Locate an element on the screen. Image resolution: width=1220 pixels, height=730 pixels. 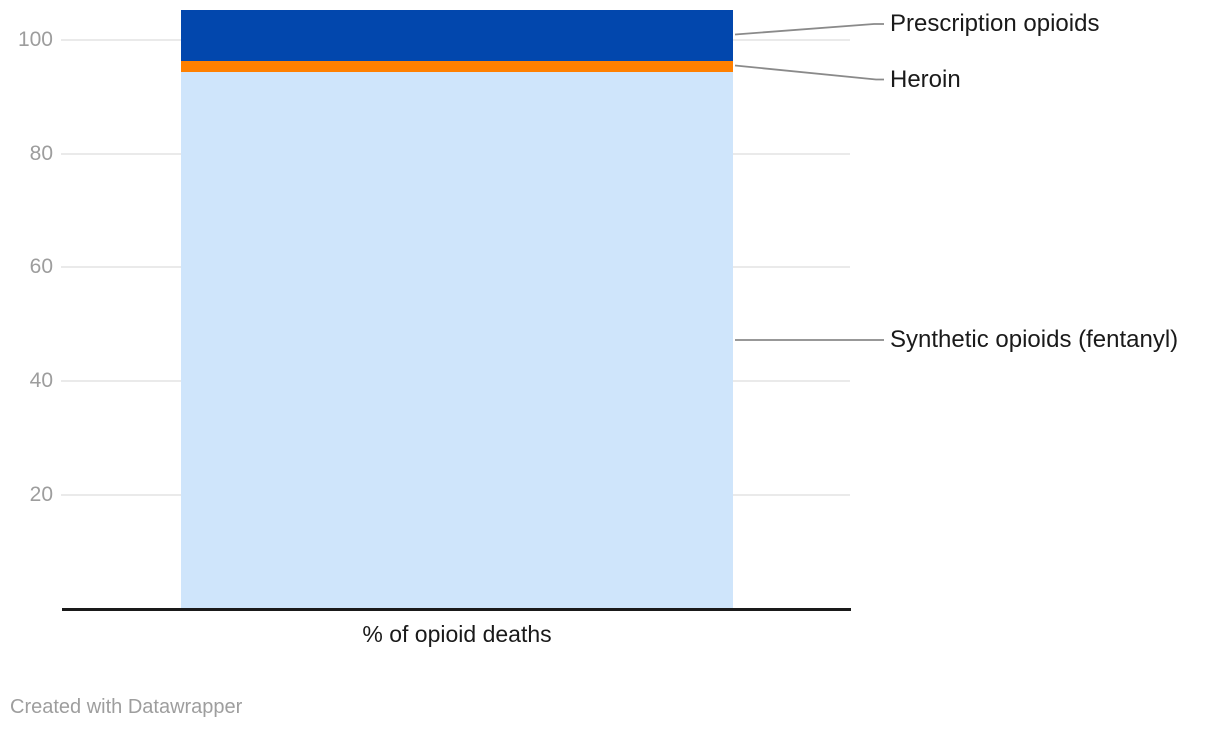
y-tick-label: 100 is located at coordinates (35, 39).